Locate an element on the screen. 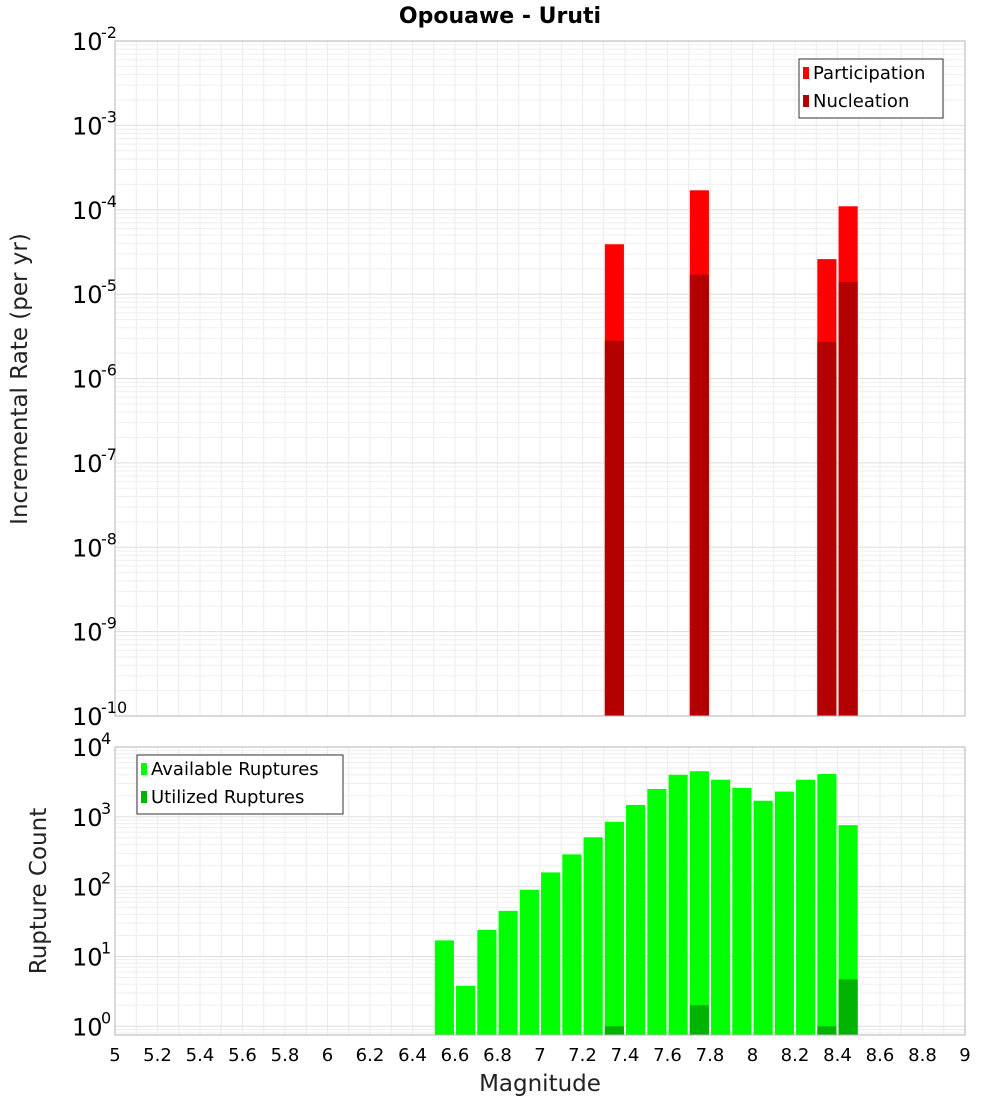  x-tick-label: 9 is located at coordinates (964, 1055).